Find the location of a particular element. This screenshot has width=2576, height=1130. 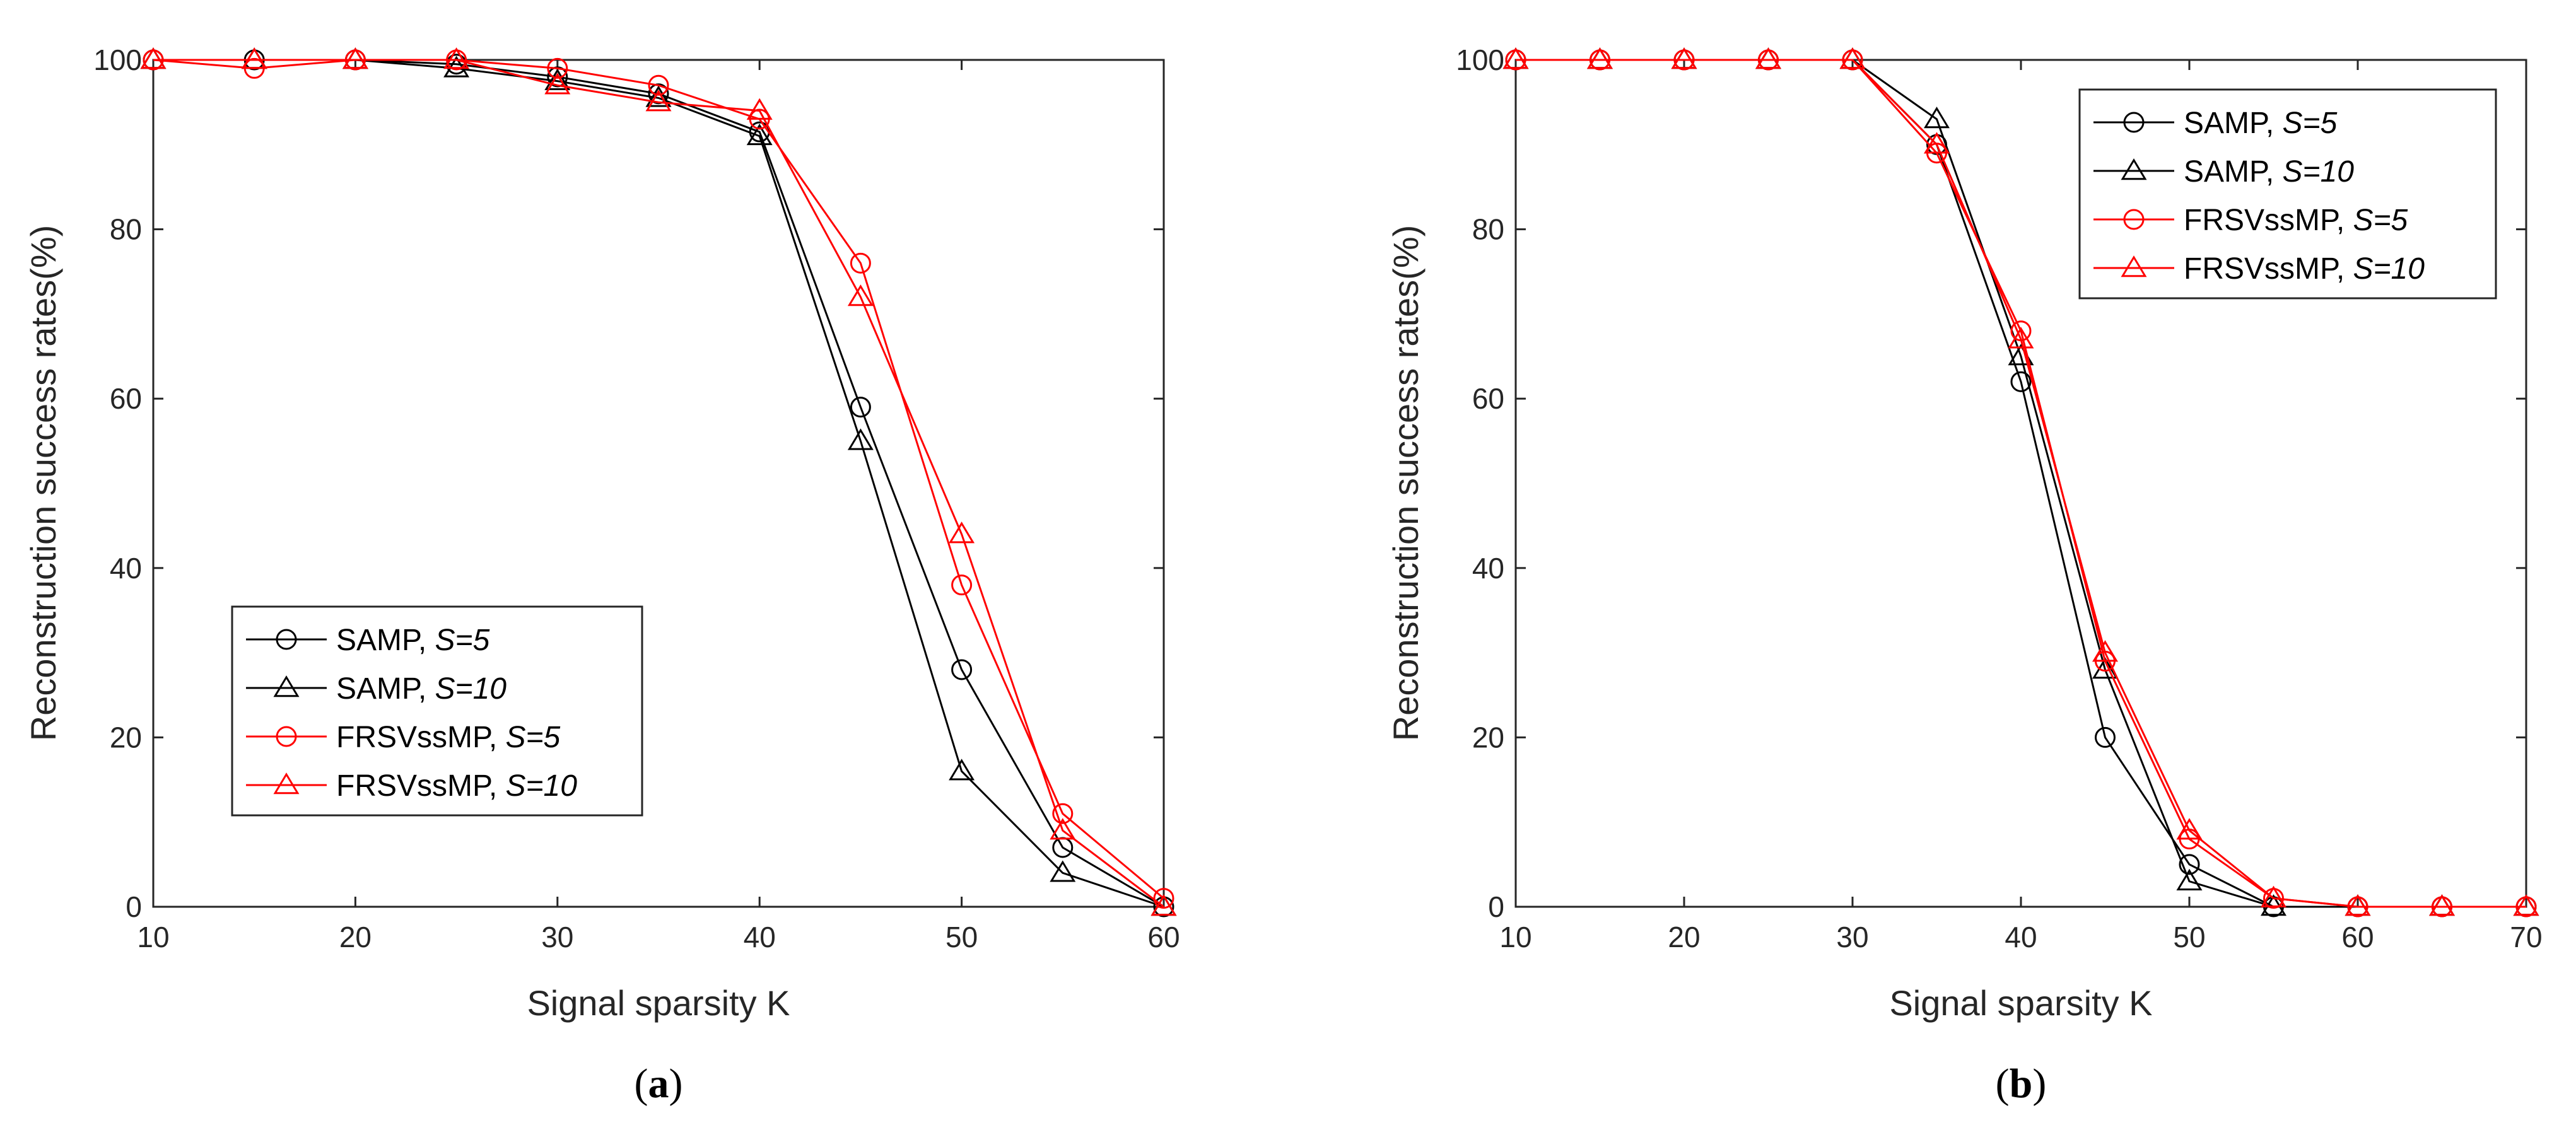

legend-box-b is located at coordinates (2287, 194).